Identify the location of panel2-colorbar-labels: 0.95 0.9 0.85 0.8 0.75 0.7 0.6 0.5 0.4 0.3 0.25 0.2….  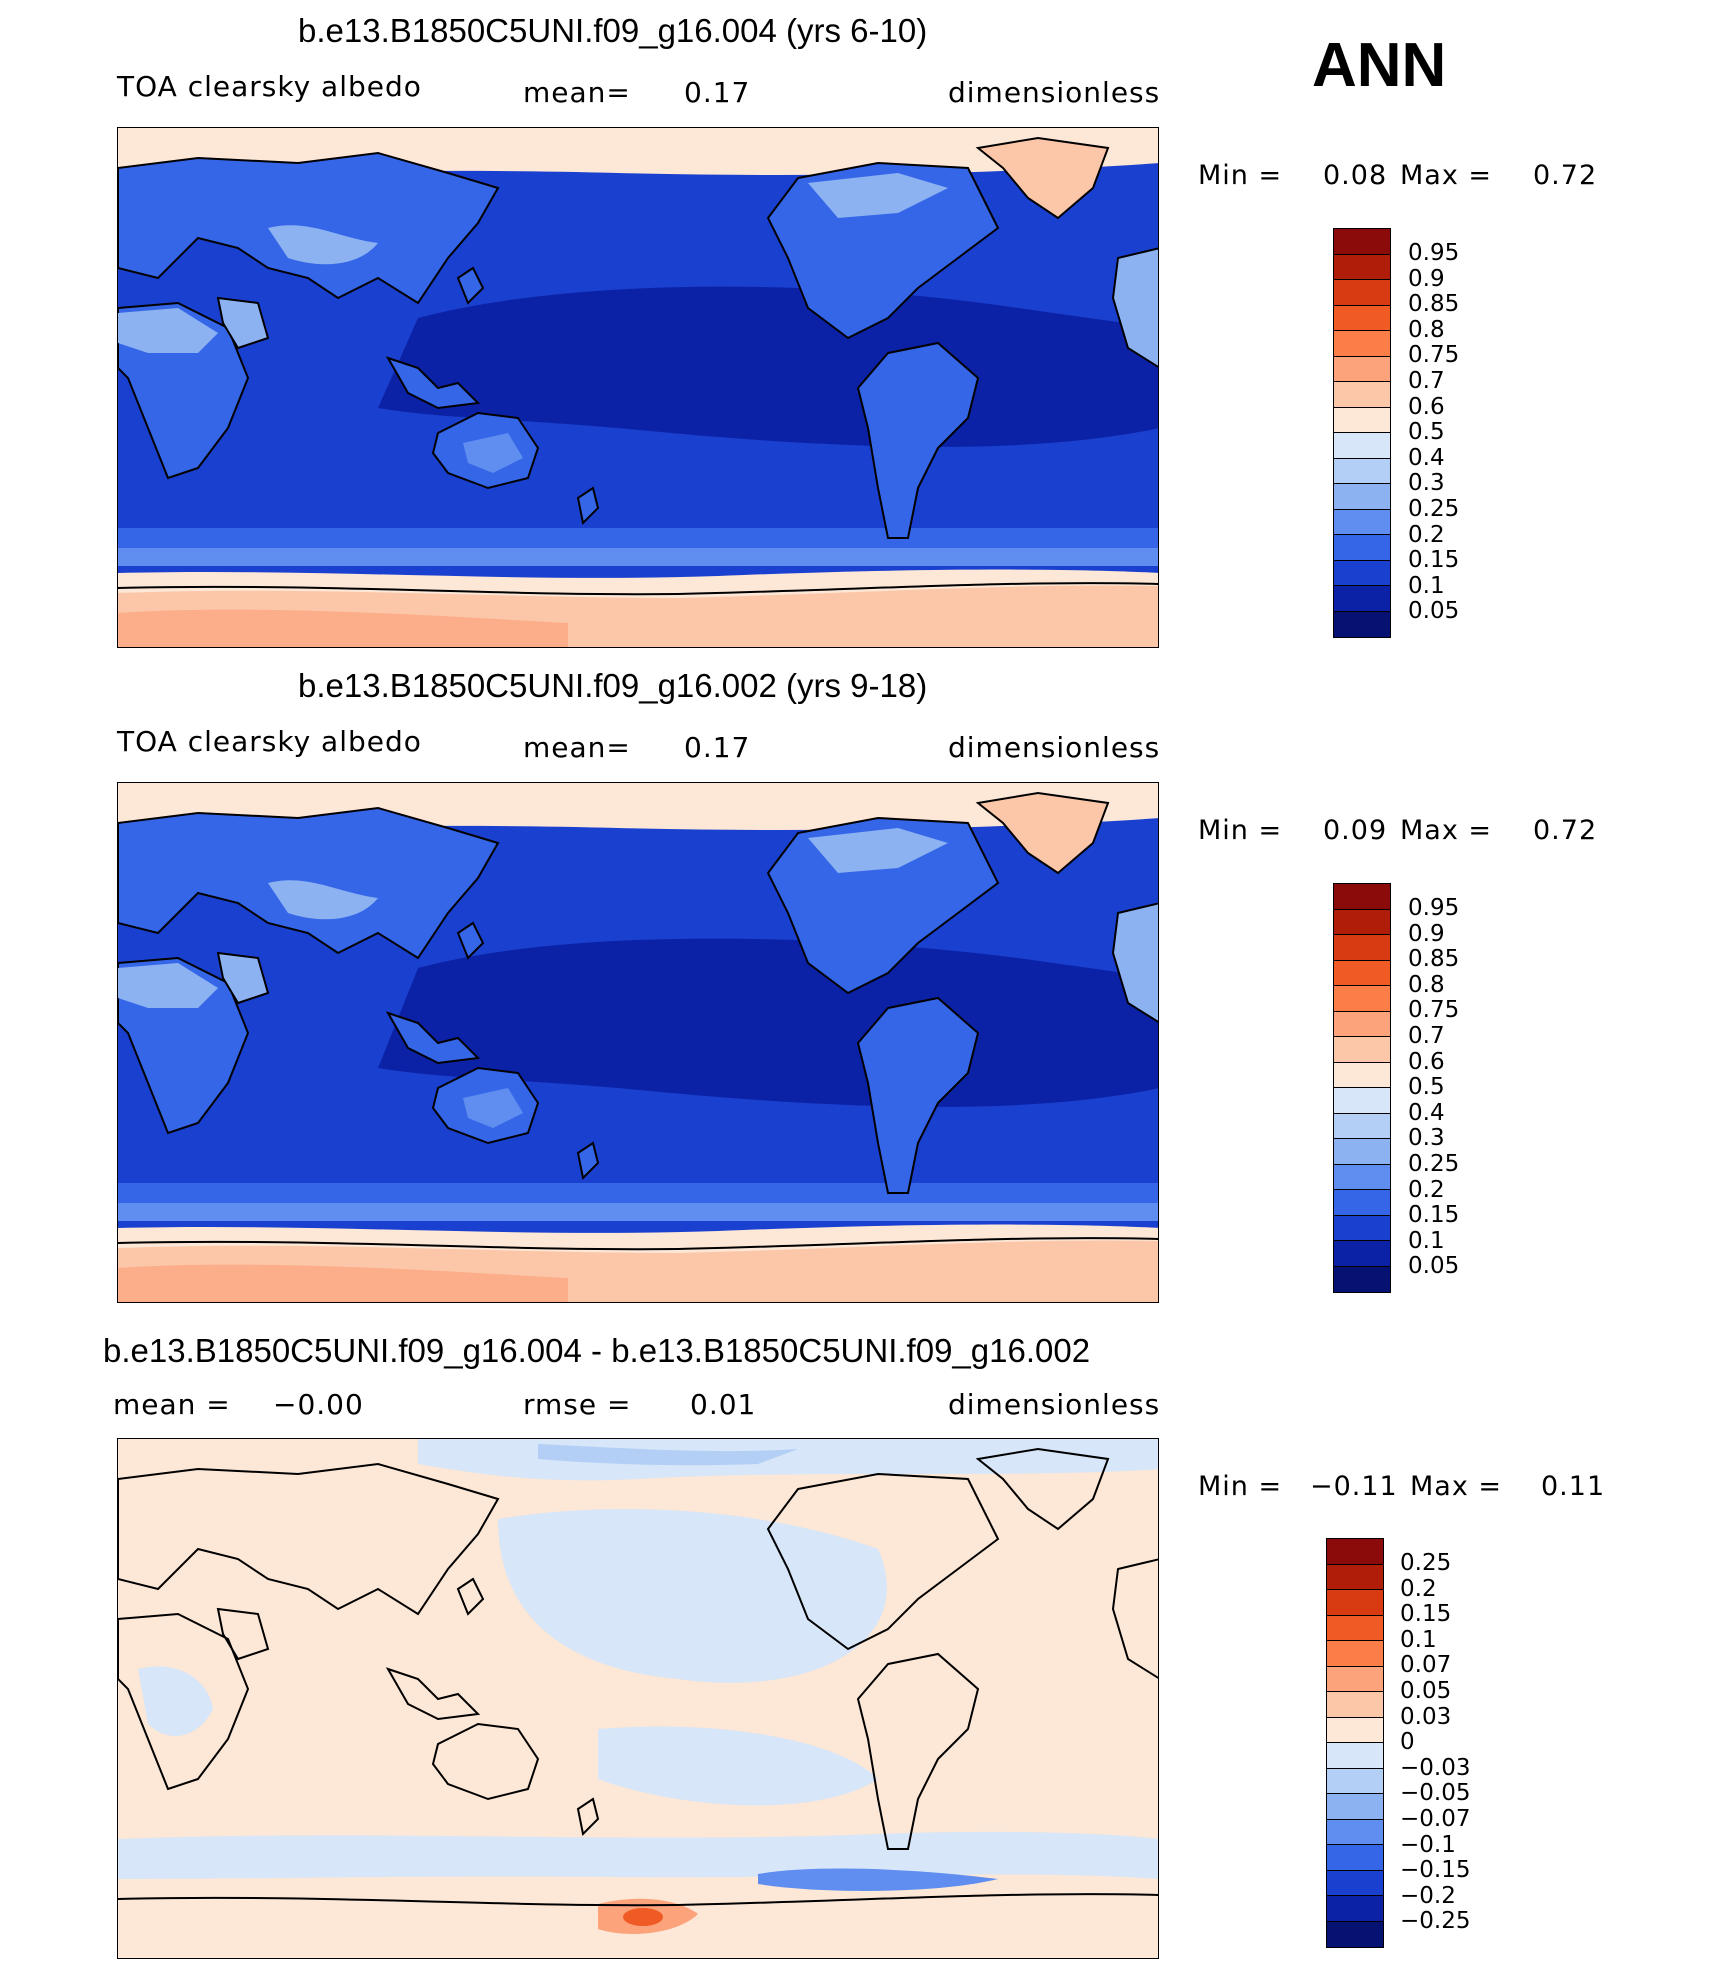
(1434, 1087).